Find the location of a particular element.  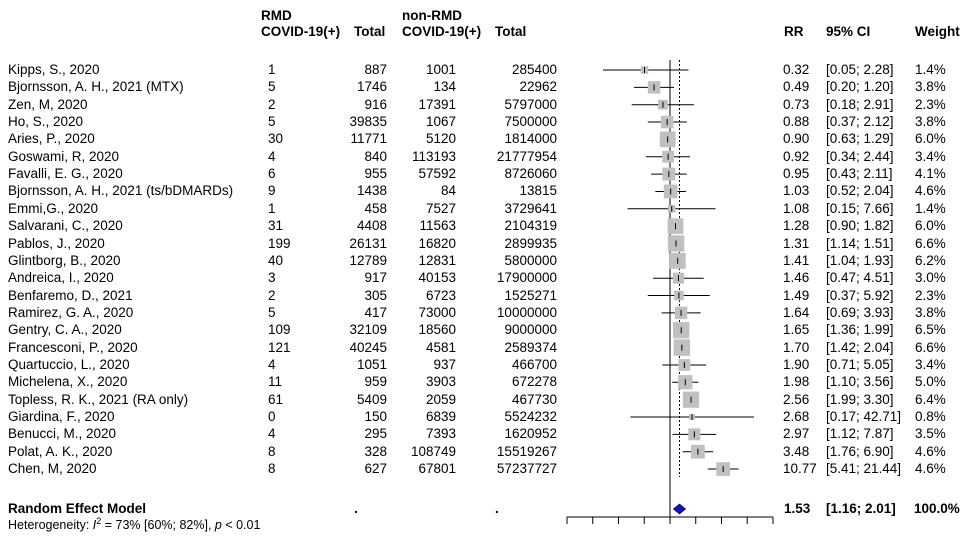

nonrmd-cases-cell: 1067 is located at coordinates (440, 122).